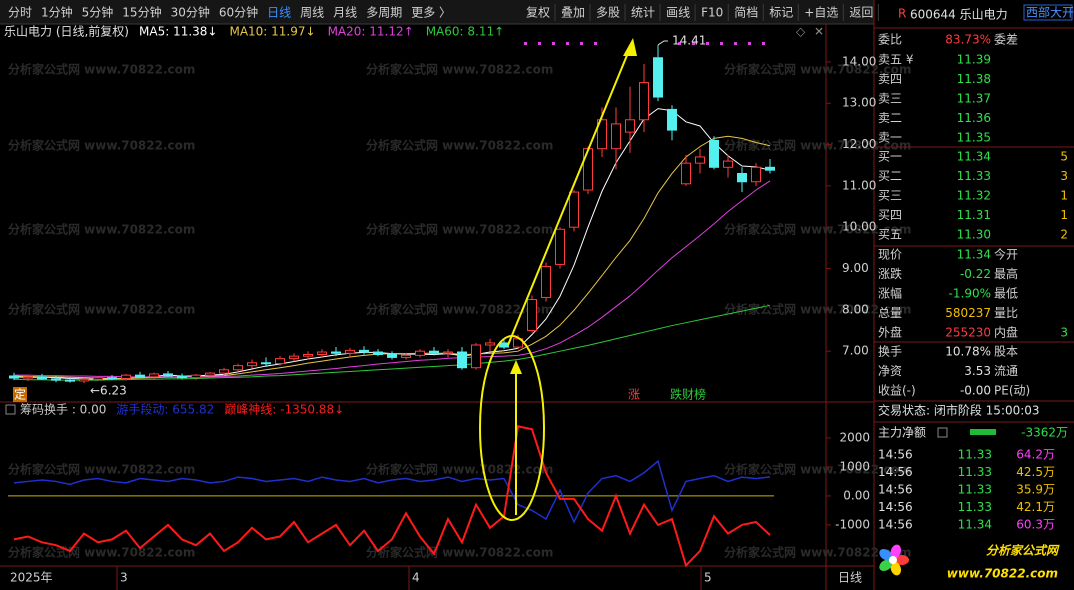 This screenshot has width=1074, height=590. What do you see at coordinates (861, 13) in the screenshot?
I see `tool-button: 返回` at bounding box center [861, 13].